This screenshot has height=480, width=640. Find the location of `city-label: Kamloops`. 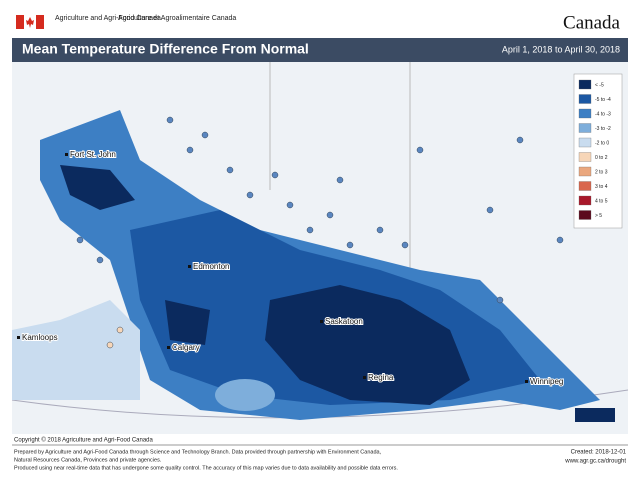

city-label: Kamloops is located at coordinates (40, 337).